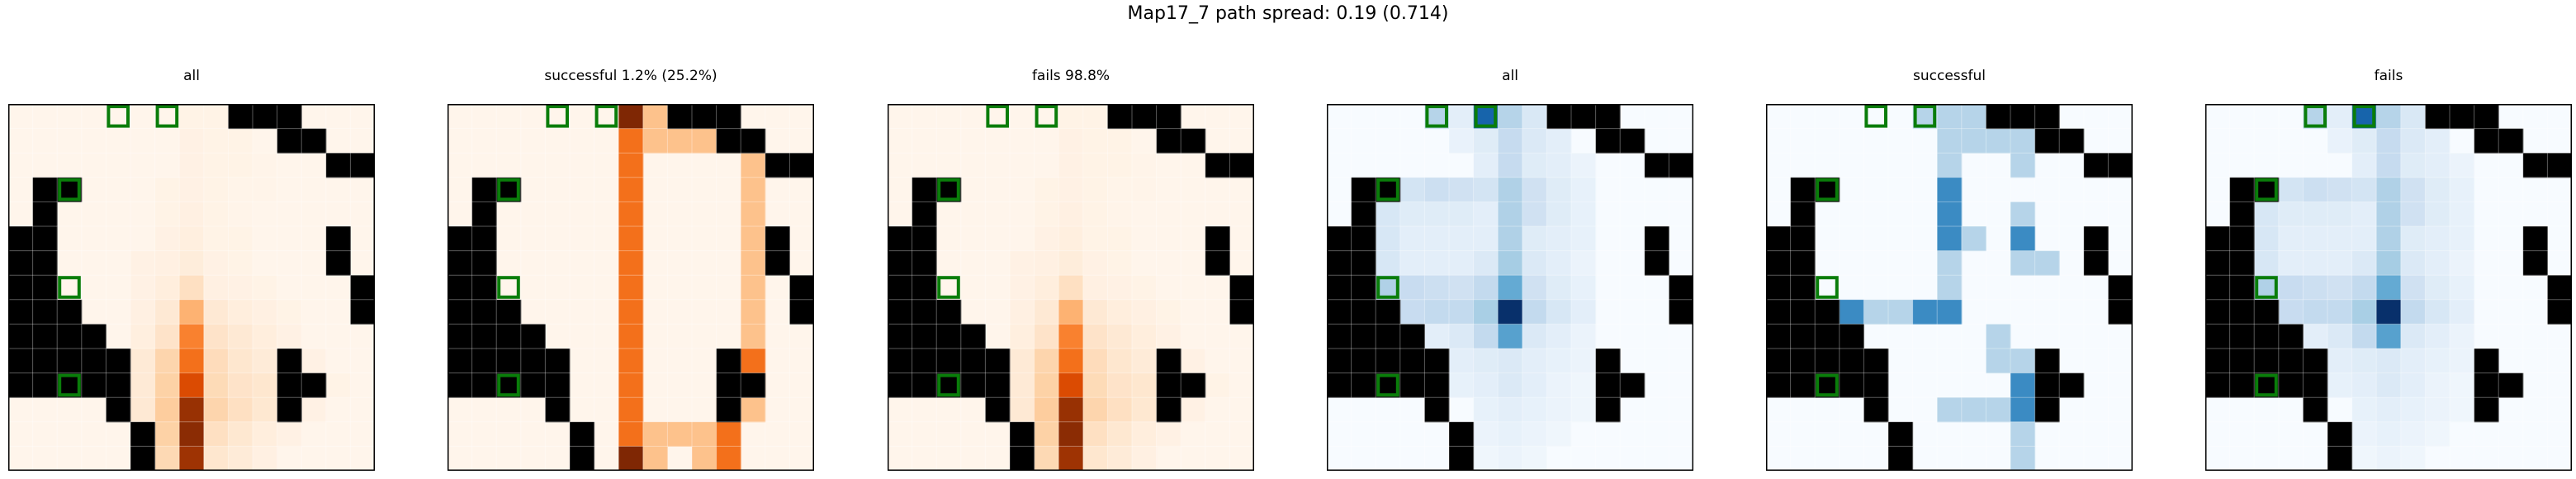 This screenshot has height=479, width=2576. I want to click on axes-frame, so click(1949, 288).